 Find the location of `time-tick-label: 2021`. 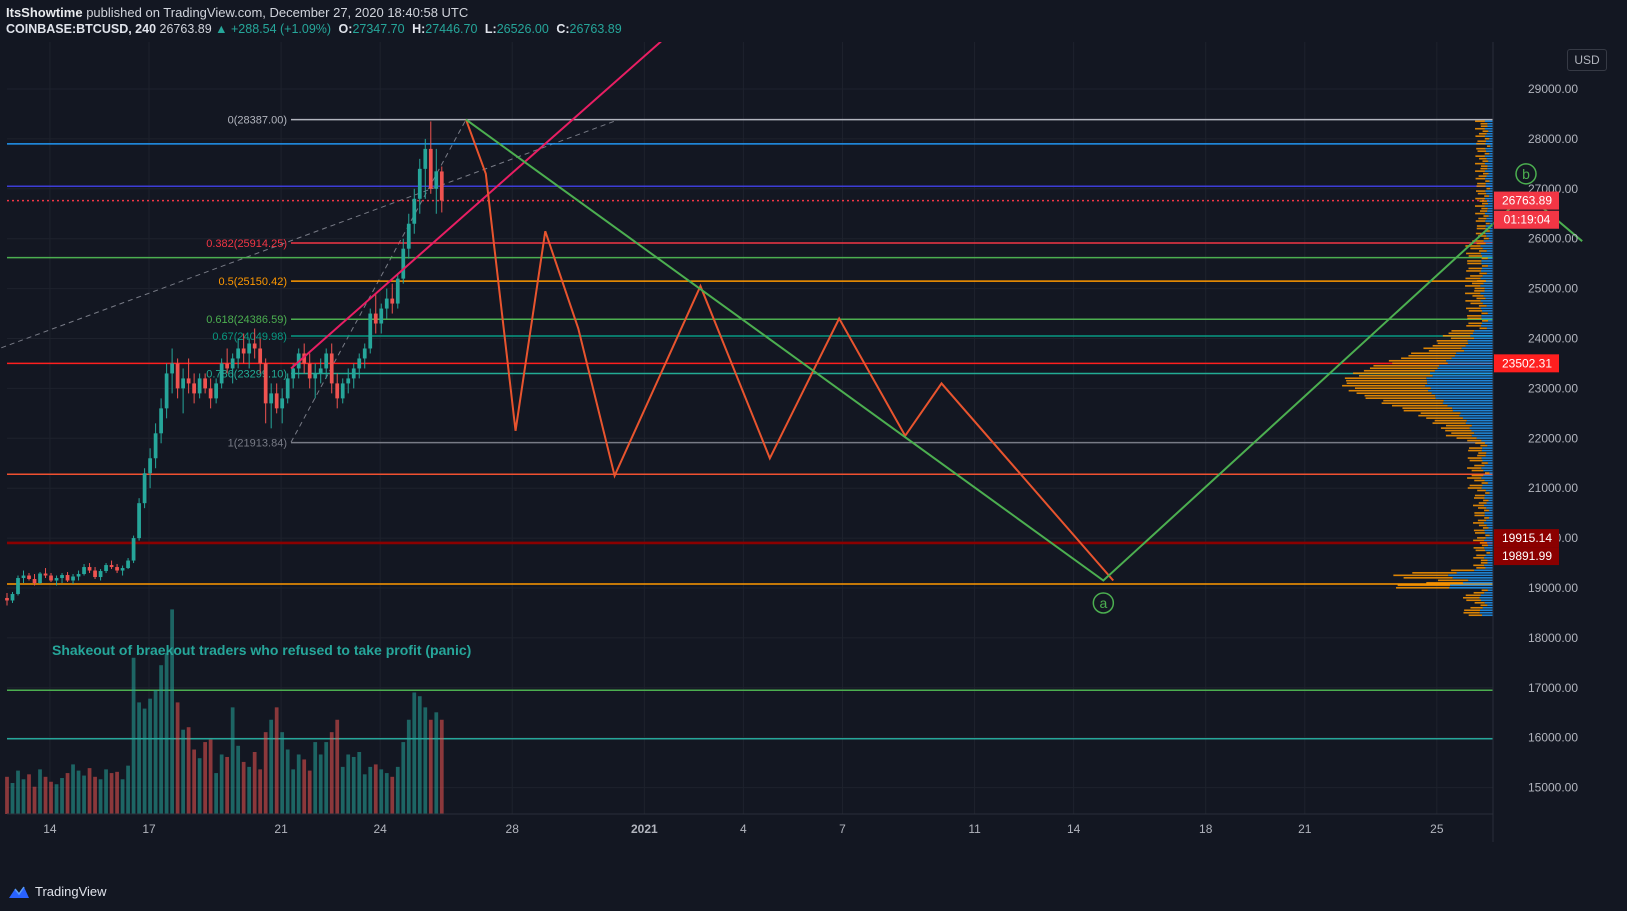

time-tick-label: 2021 is located at coordinates (644, 829).